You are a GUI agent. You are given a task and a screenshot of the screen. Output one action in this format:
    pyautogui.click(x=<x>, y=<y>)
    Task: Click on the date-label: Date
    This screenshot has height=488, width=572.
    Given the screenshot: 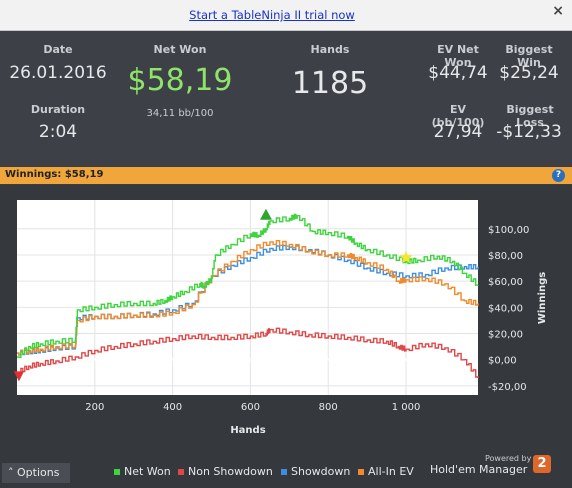 What is the action you would take?
    pyautogui.click(x=58, y=49)
    